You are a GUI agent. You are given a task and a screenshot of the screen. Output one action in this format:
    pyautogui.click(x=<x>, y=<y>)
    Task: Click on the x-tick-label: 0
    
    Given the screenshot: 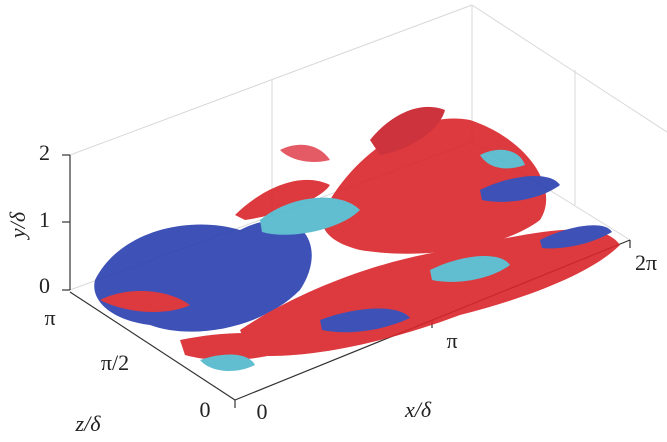 What is the action you would take?
    pyautogui.click(x=262, y=411)
    